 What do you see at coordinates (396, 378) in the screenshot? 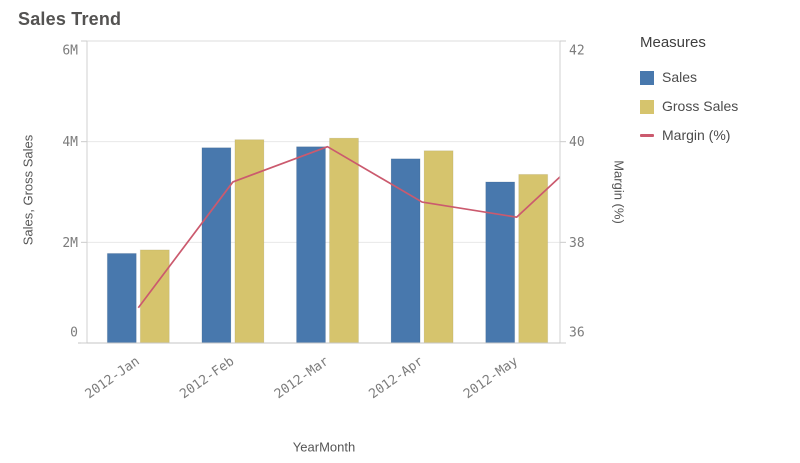
I see `x-tick-2012-apr: 2012-Apr` at bounding box center [396, 378].